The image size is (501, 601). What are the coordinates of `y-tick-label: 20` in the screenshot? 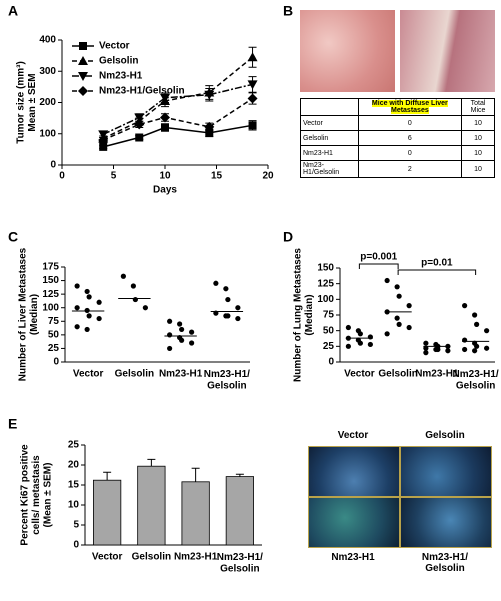 It's located at (74, 465).